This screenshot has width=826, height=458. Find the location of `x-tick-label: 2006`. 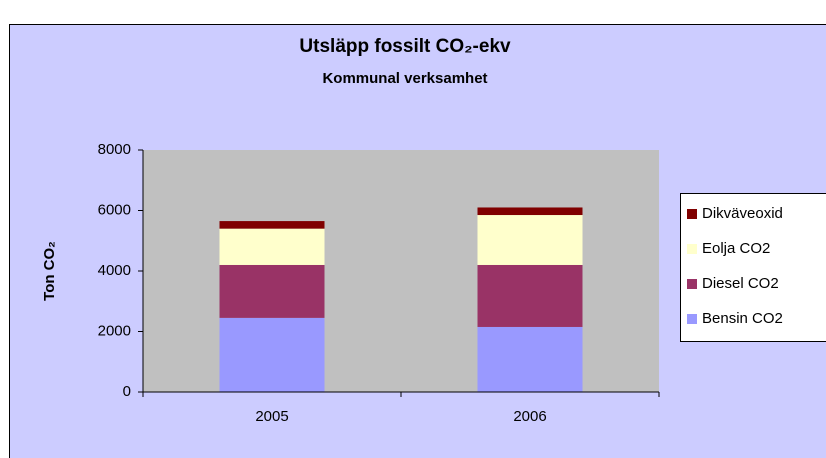

x-tick-label: 2006 is located at coordinates (529, 416).